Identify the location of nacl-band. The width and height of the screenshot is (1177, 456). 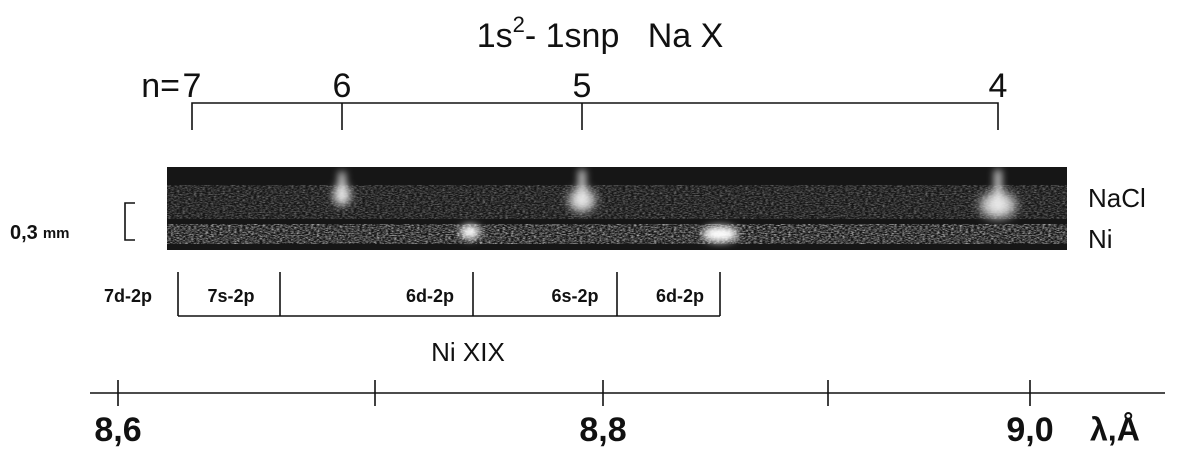
(617, 202).